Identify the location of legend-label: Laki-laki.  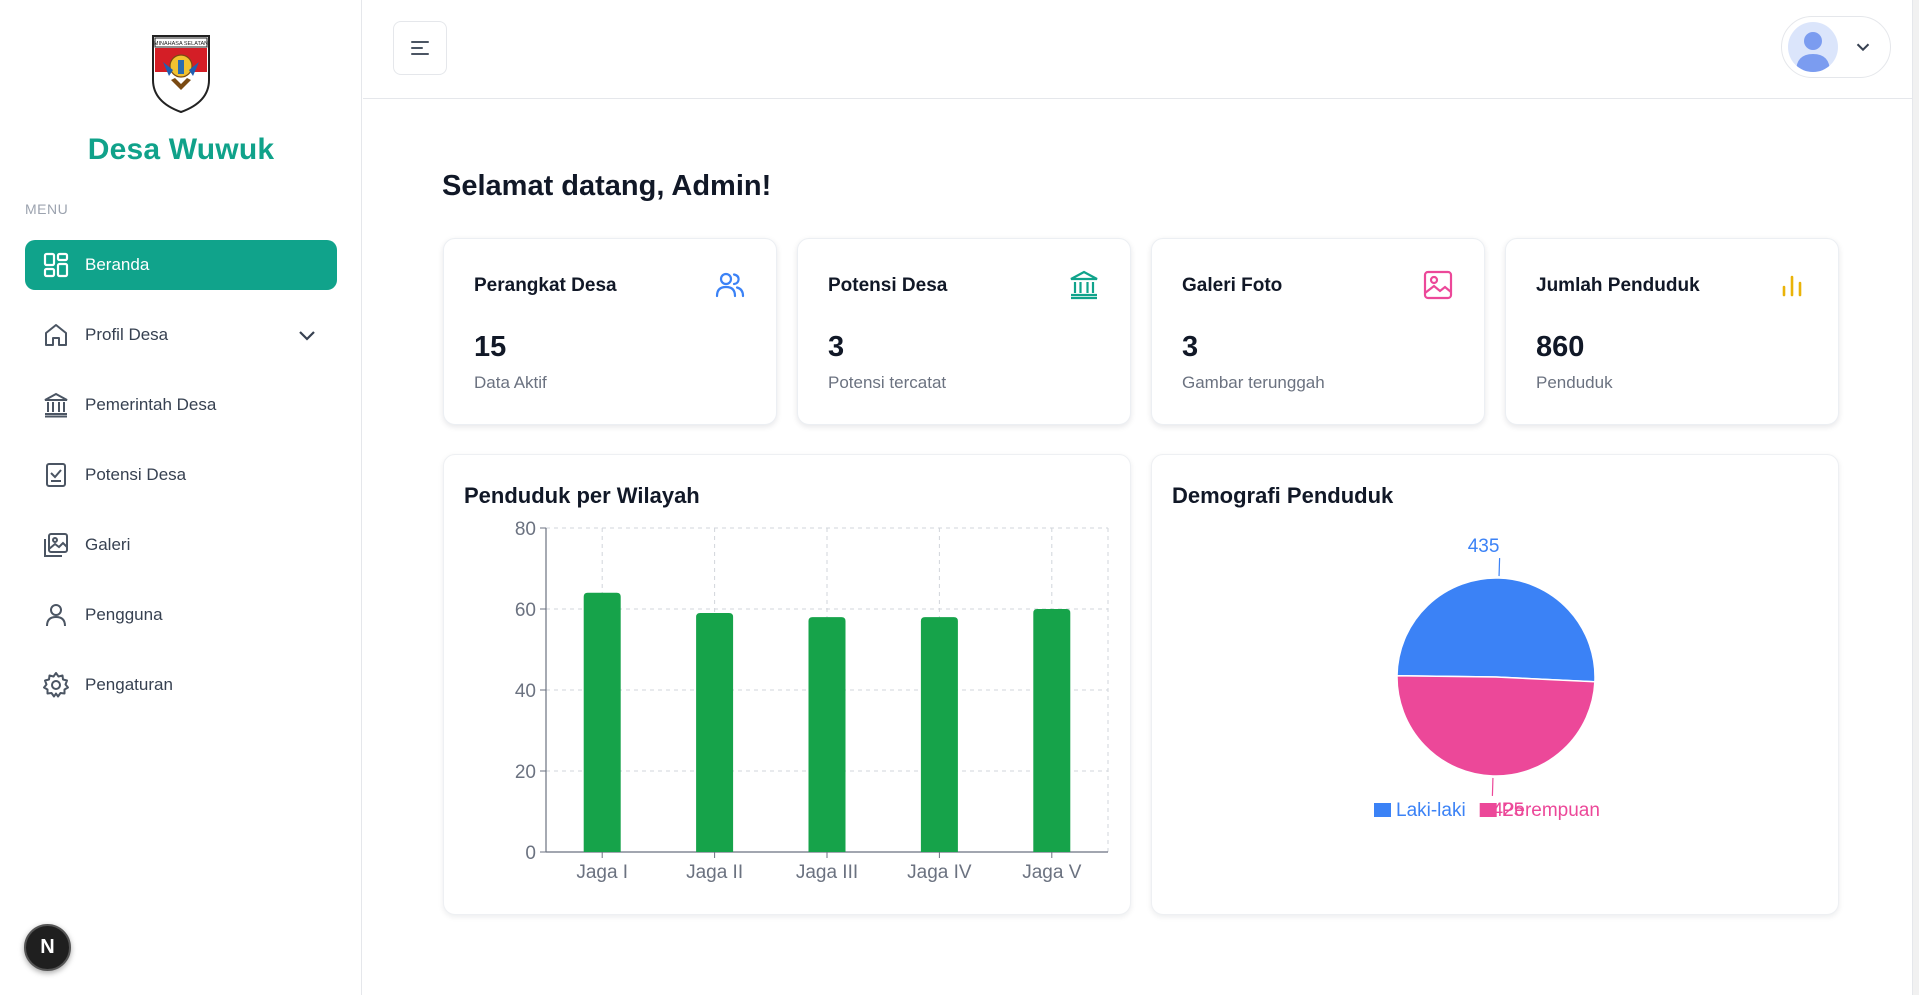
(1431, 810).